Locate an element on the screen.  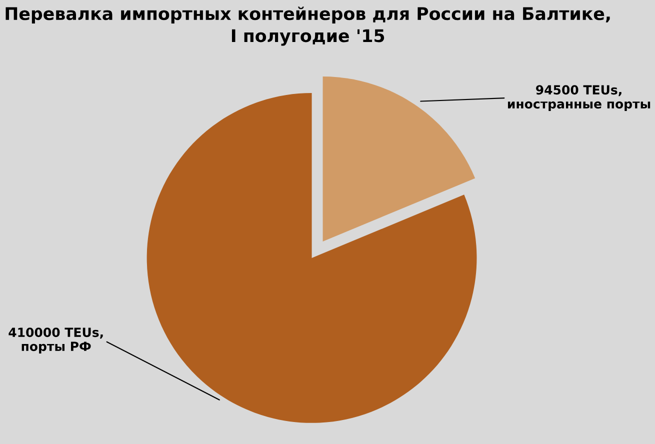
chart-title: Перевалка импортных контейнеров для России на Балтике, I полугодие '15 is located at coordinates (308, 26).